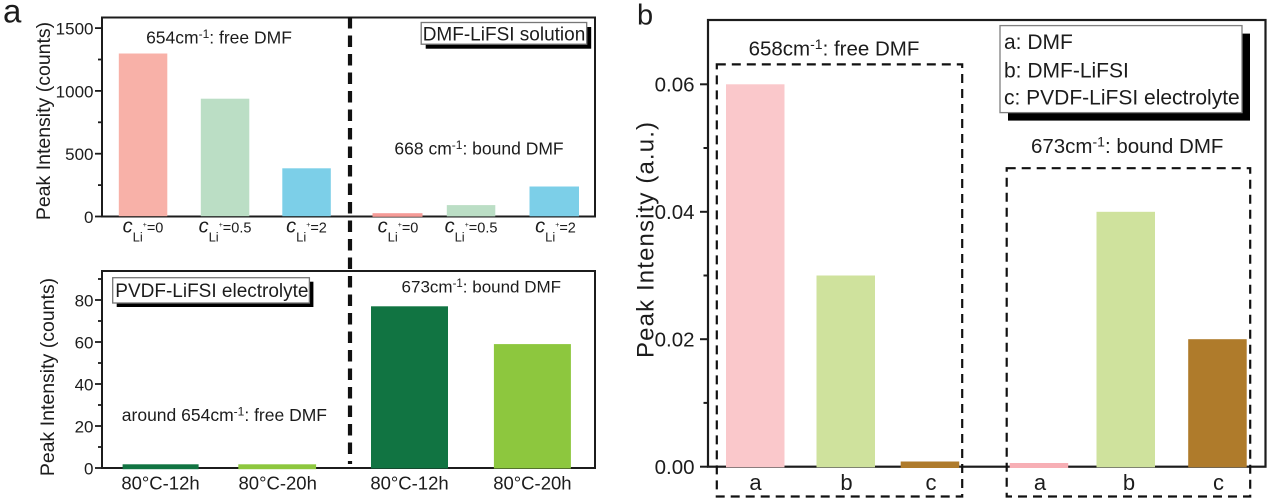 This screenshot has width=1269, height=502. What do you see at coordinates (75, 29) in the screenshot?
I see `svg-text: 1500` at bounding box center [75, 29].